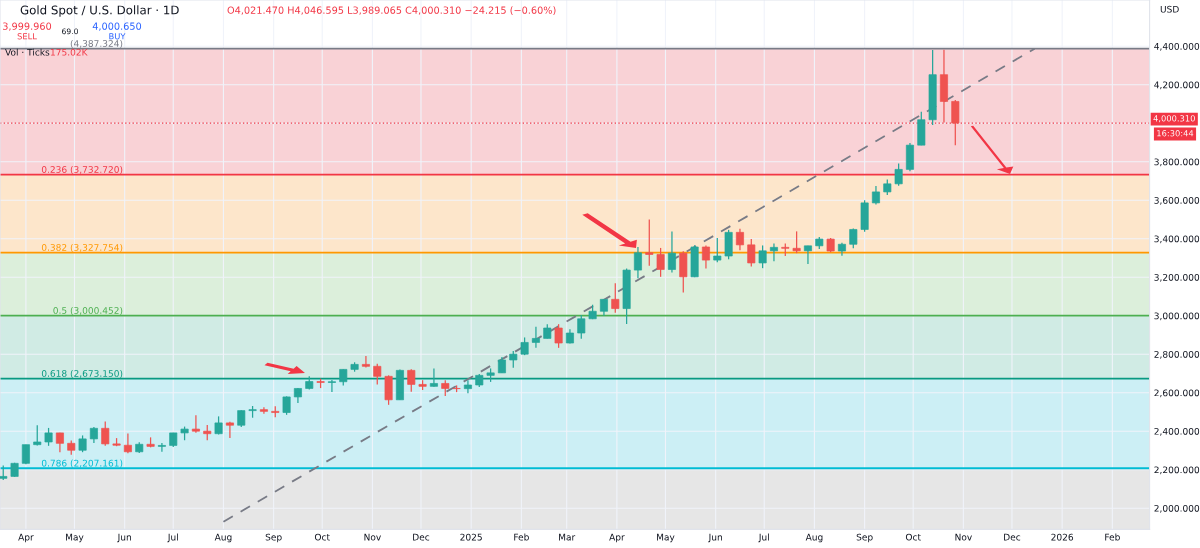 Image resolution: width=1200 pixels, height=548 pixels. What do you see at coordinates (96, 43) in the screenshot?
I see `ref-line-label: (4,387.324)` at bounding box center [96, 43].